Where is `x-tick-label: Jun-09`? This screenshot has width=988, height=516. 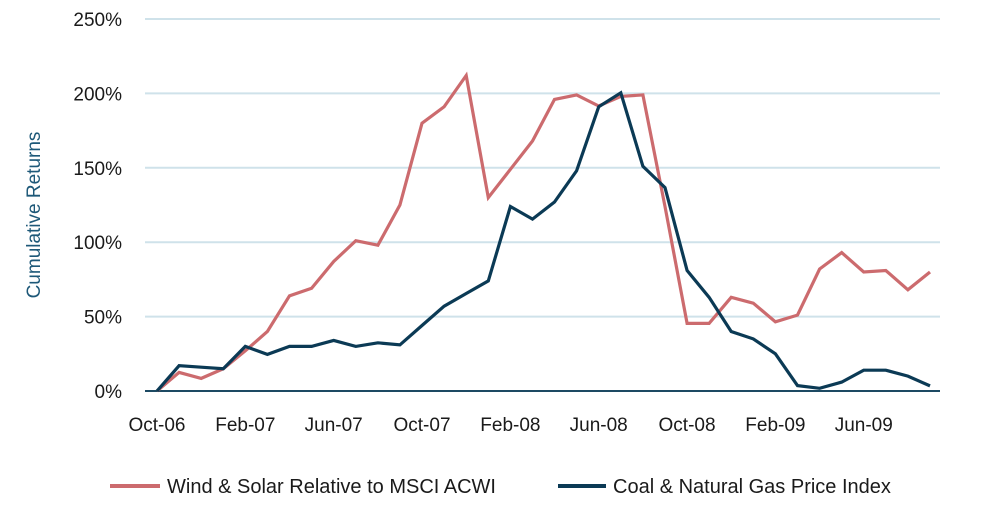 x-tick-label: Jun-09 is located at coordinates (864, 425).